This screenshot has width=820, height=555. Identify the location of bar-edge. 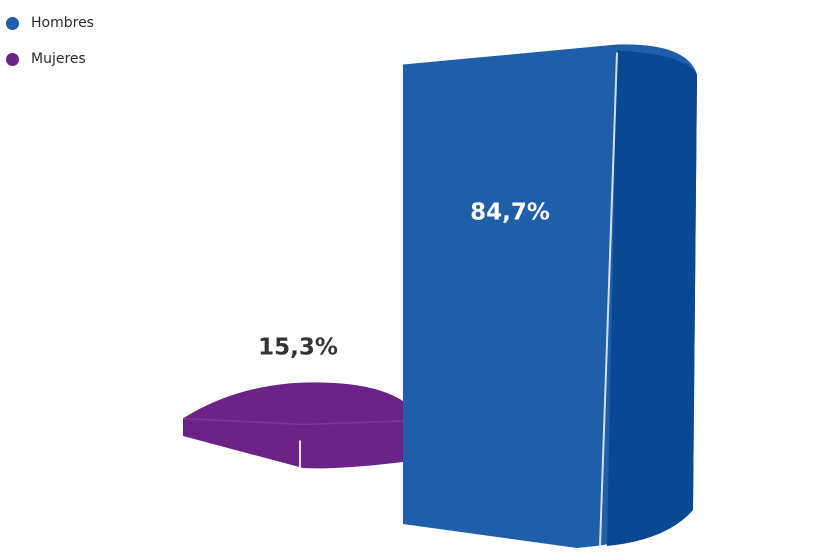
(301, 421).